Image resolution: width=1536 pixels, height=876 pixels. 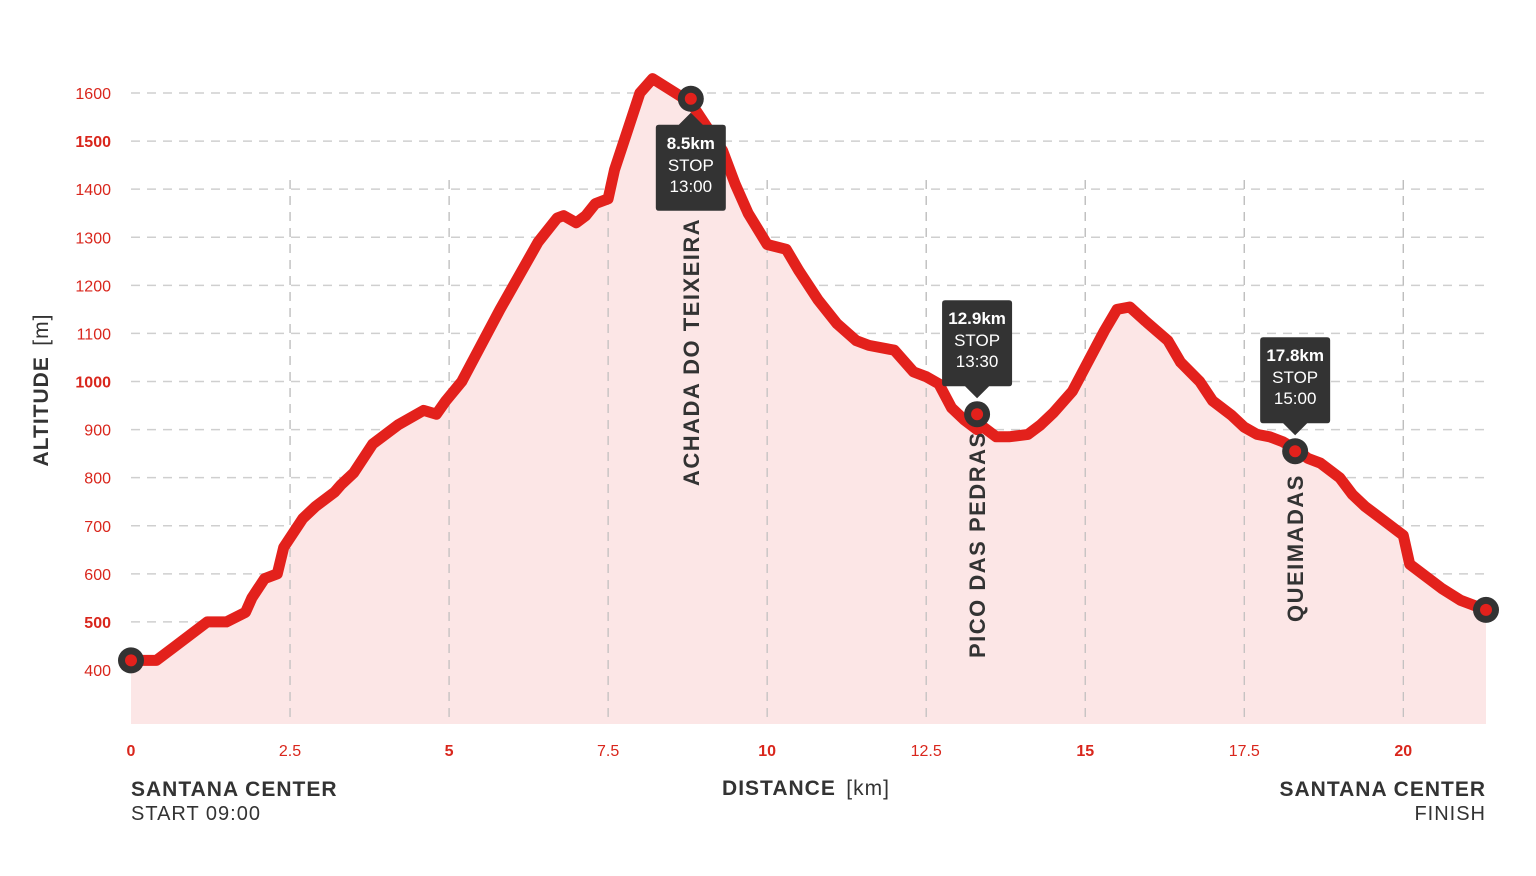 I want to click on x-tick-label: 17.5, so click(x=1244, y=751).